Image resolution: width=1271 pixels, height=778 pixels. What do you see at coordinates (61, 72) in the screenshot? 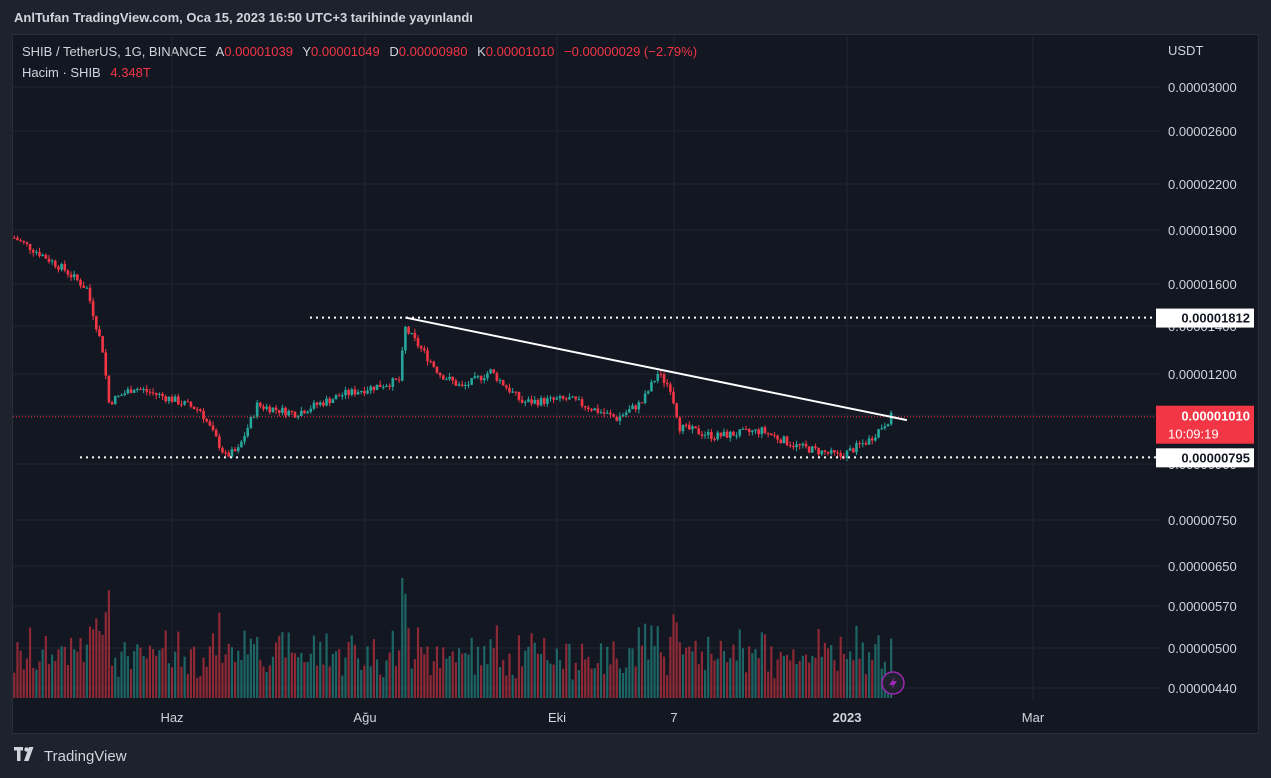
I see `volume-label: Hacim · SHIB` at bounding box center [61, 72].